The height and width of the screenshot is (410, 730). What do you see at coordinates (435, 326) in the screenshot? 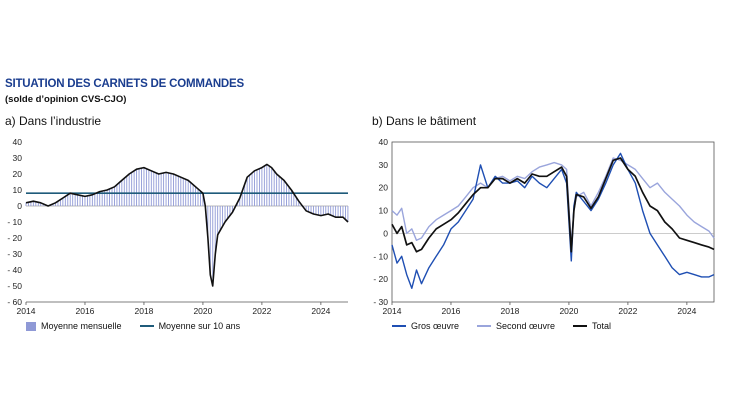
I see `legend-label-gros: Gros œuvre` at bounding box center [435, 326].